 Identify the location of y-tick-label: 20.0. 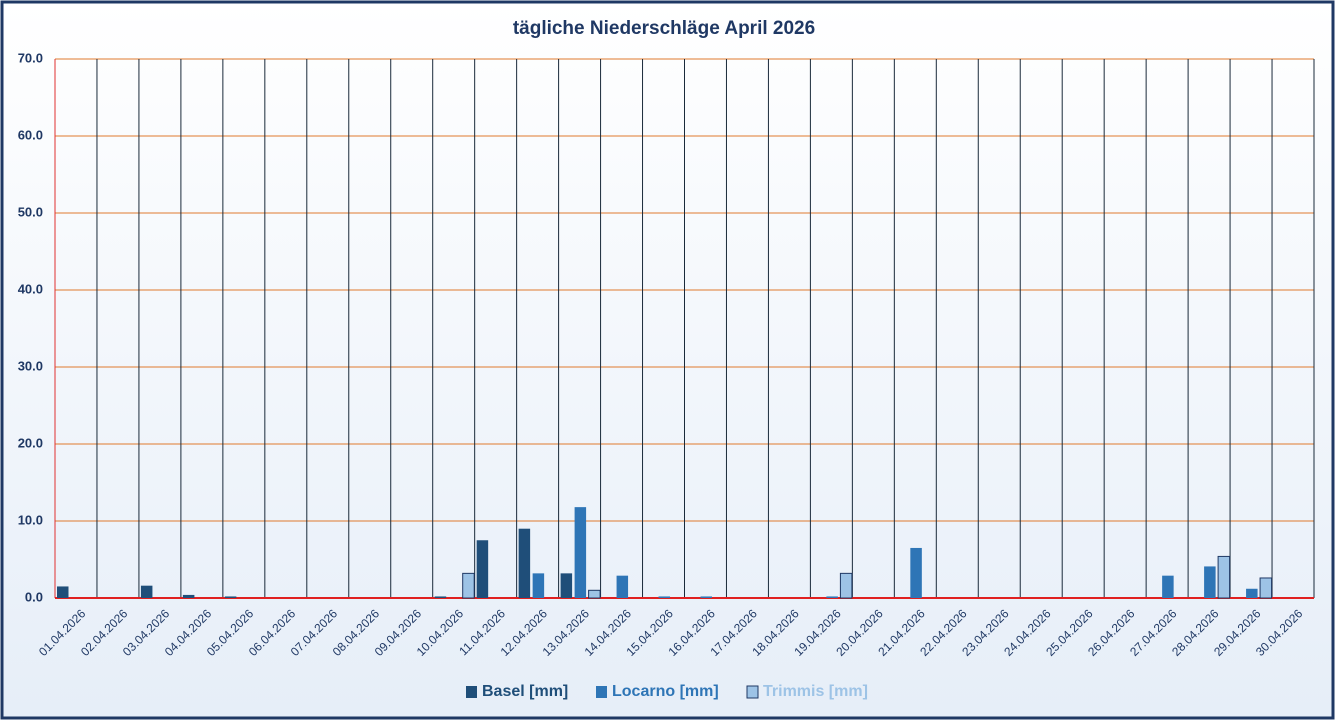
(30, 442).